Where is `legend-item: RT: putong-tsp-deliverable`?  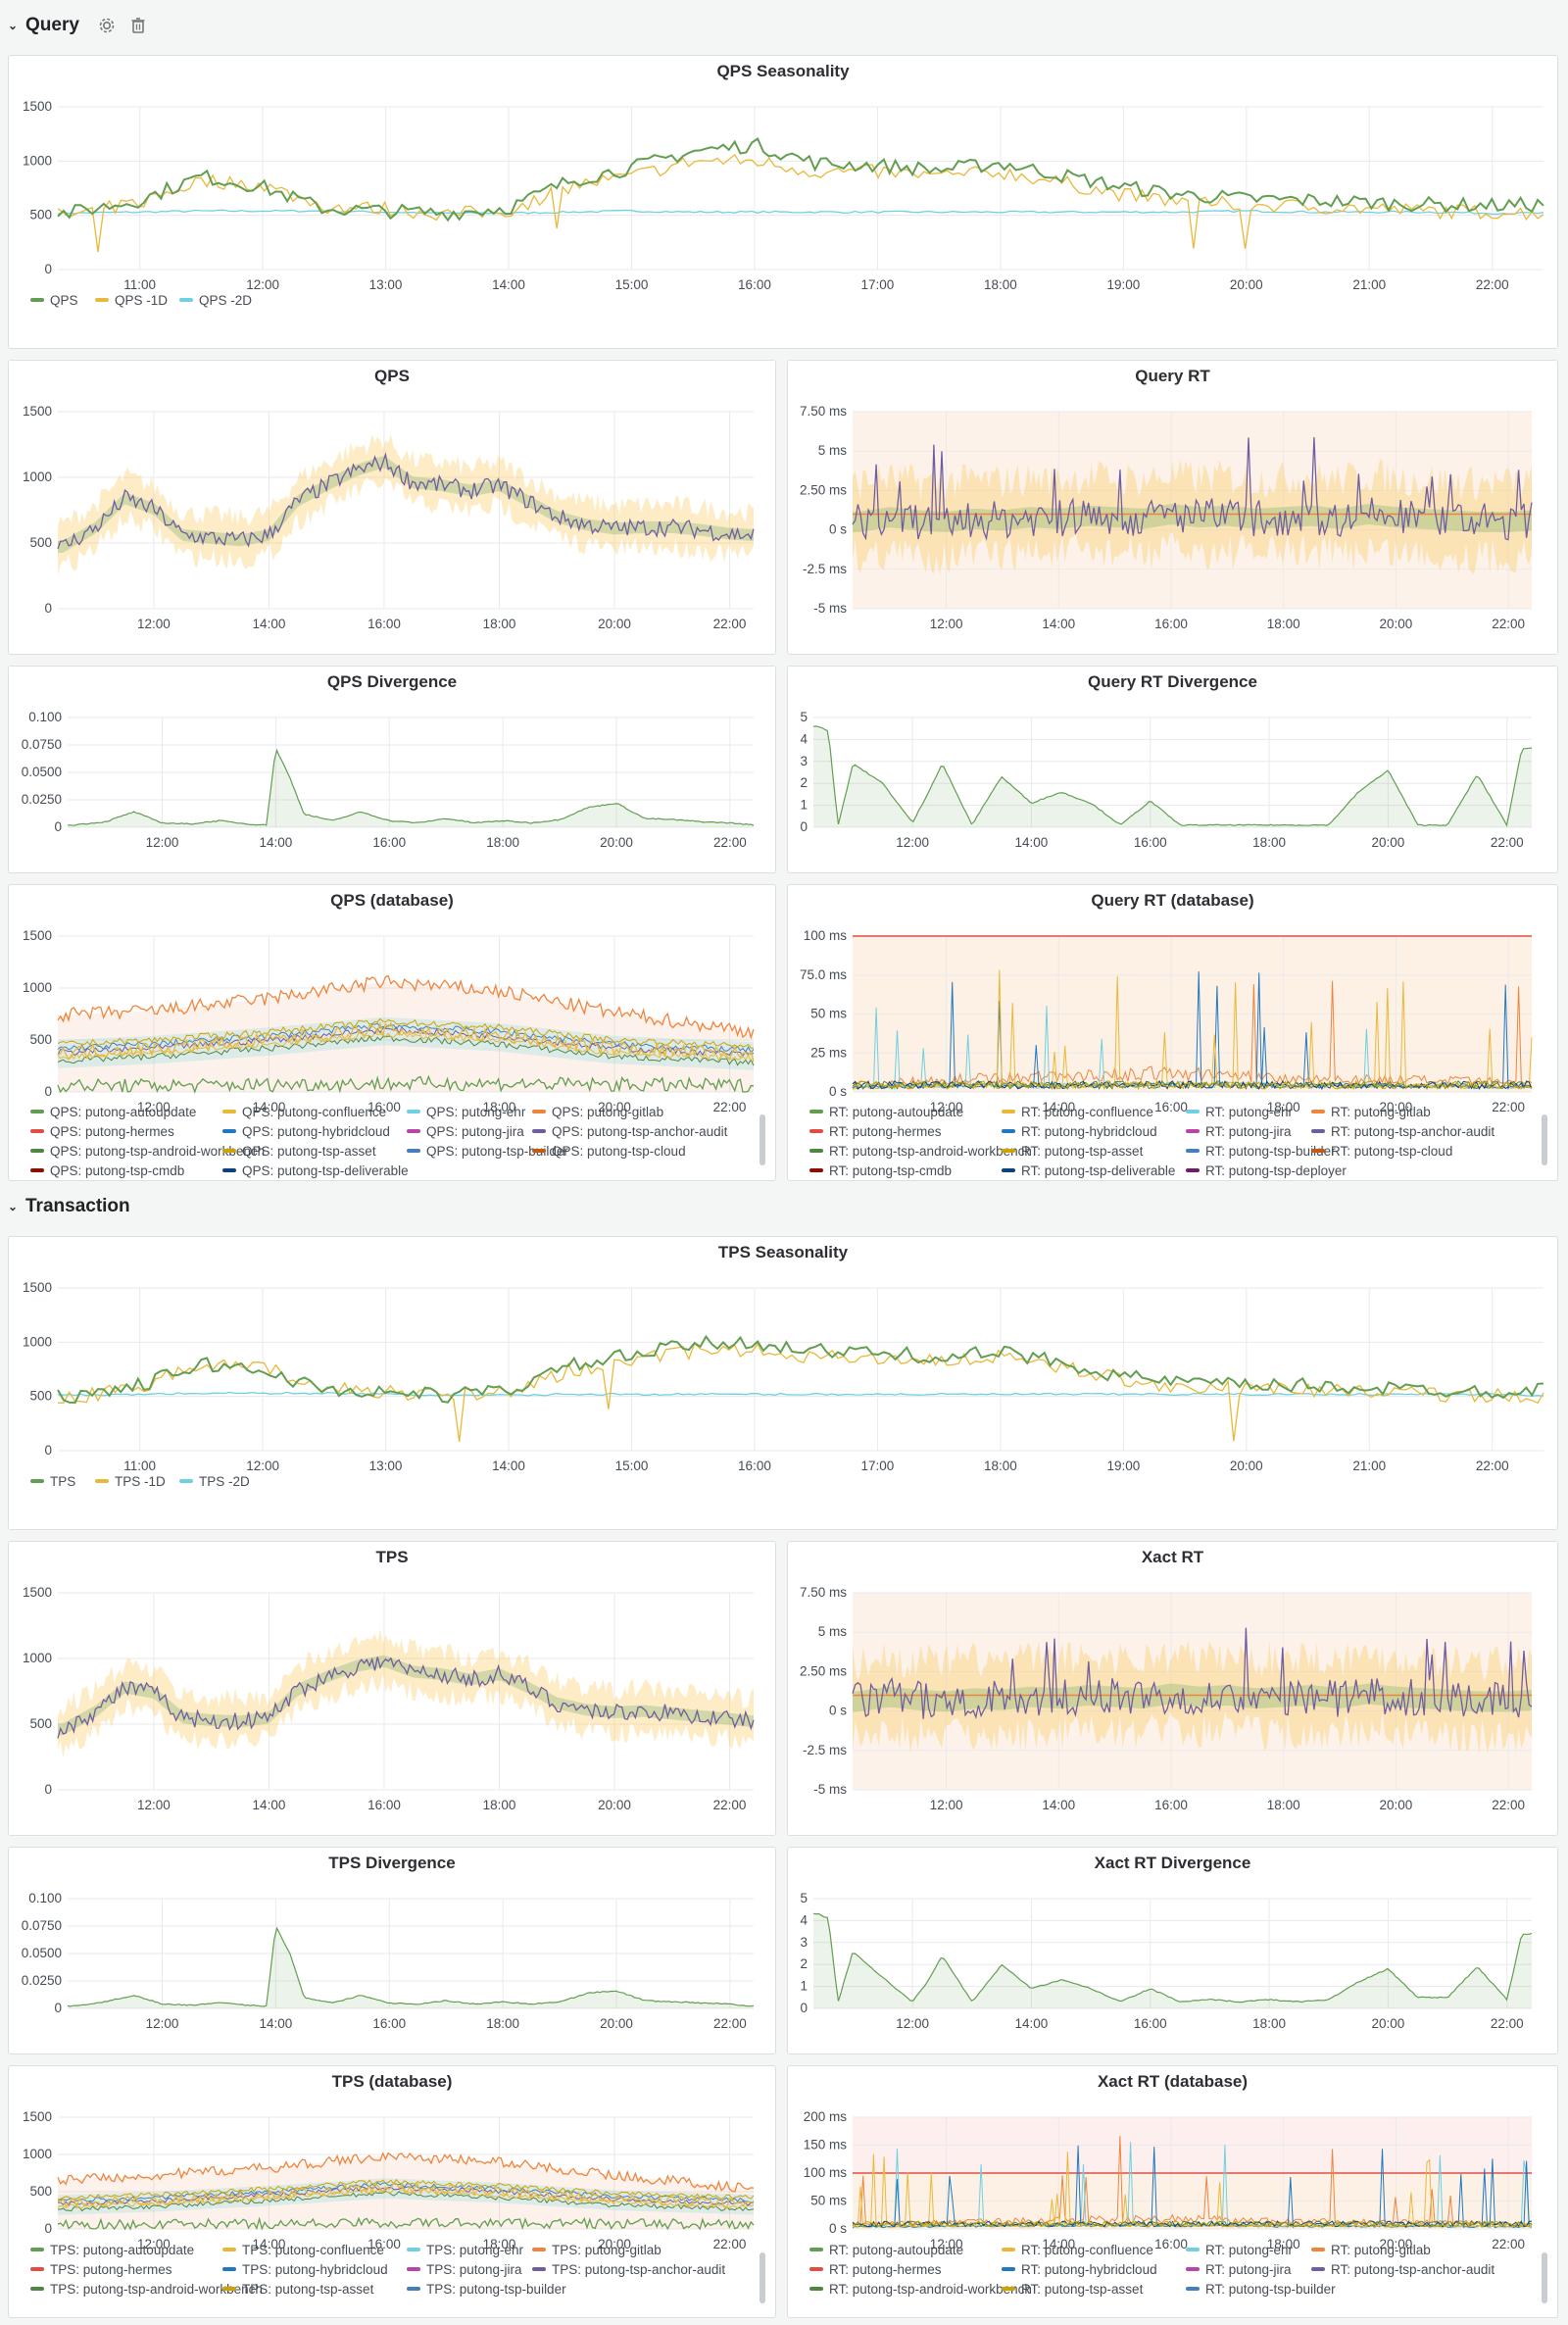
legend-item: RT: putong-tsp-deliverable is located at coordinates (1089, 1171).